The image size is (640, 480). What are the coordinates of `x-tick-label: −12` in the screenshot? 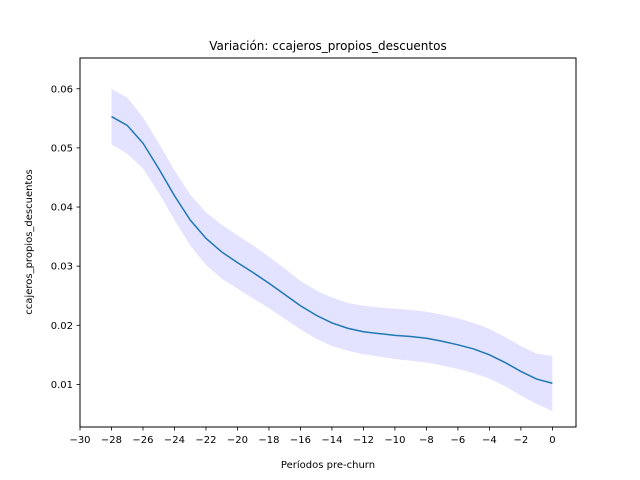 It's located at (363, 440).